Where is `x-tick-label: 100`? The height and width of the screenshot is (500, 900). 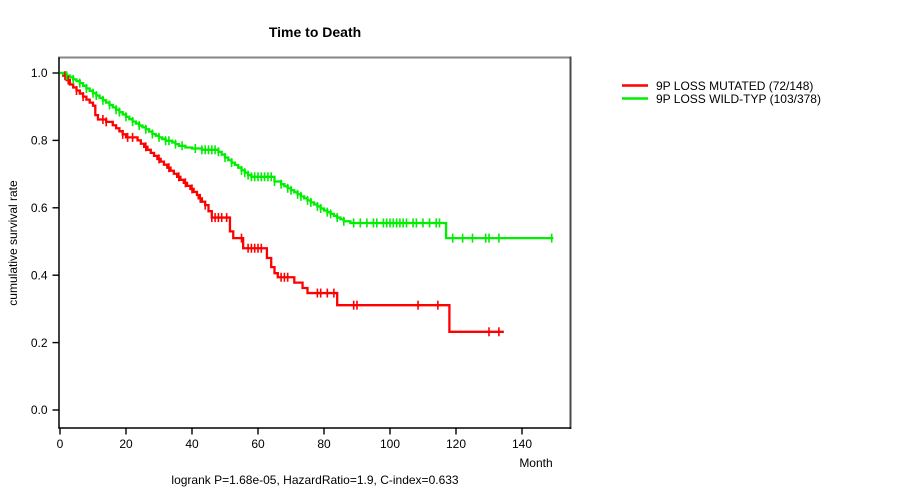 x-tick-label: 100 is located at coordinates (390, 444).